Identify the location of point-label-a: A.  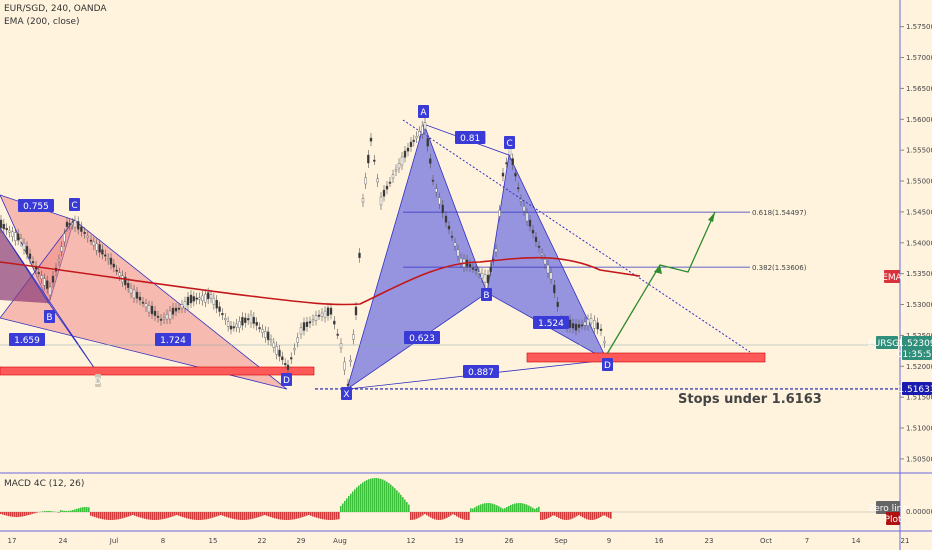
(423, 113).